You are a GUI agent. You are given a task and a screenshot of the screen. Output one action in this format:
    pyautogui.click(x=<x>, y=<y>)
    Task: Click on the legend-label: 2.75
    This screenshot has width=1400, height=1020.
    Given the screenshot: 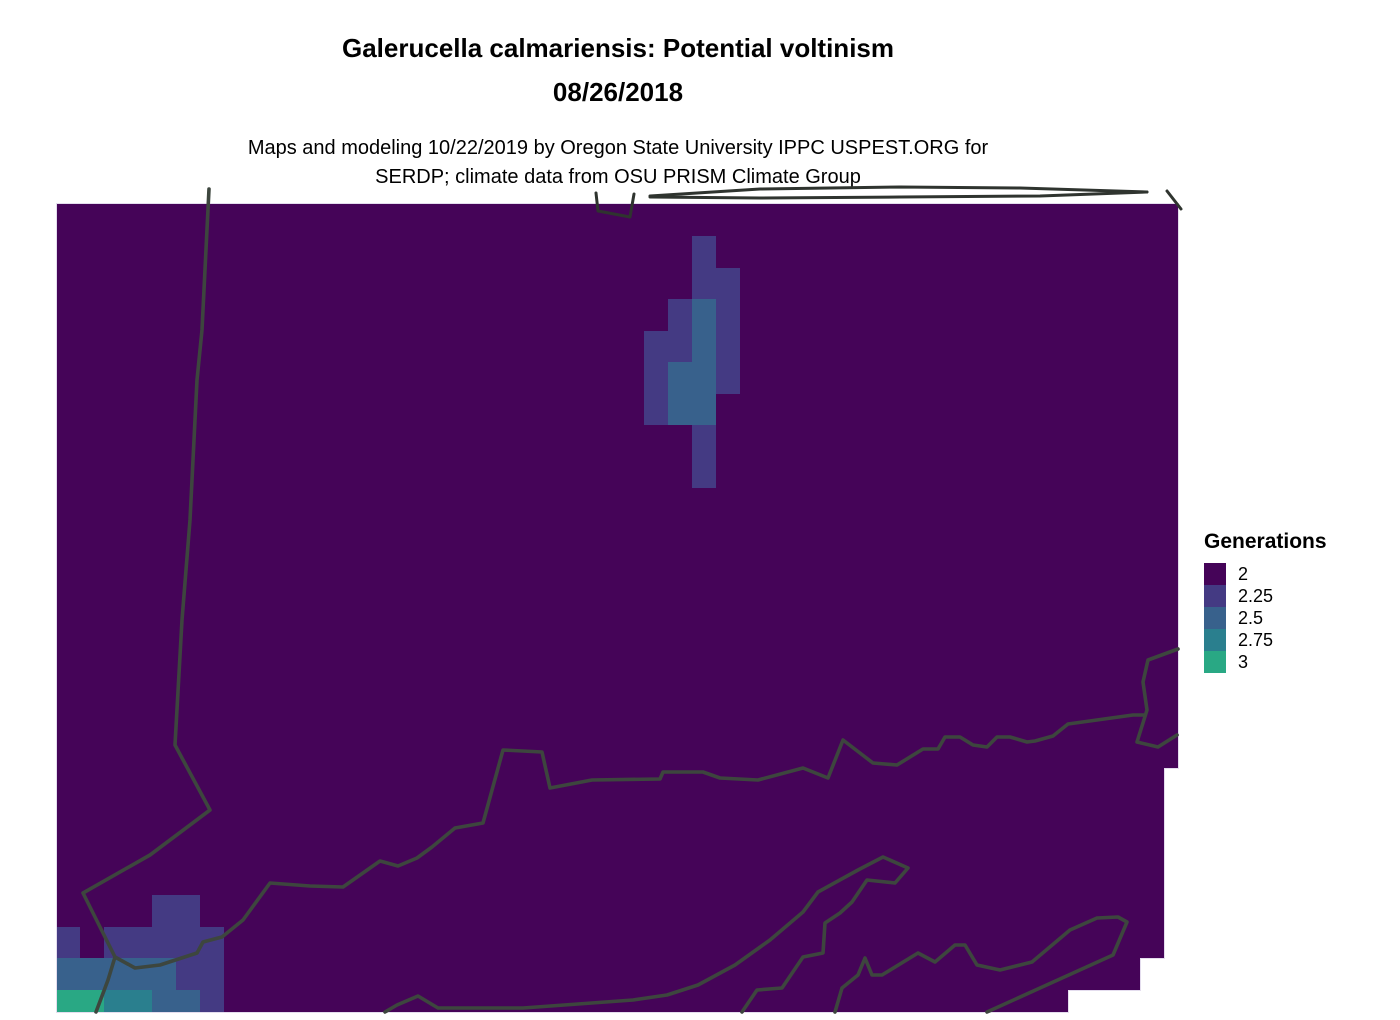 What is the action you would take?
    pyautogui.click(x=1256, y=639)
    